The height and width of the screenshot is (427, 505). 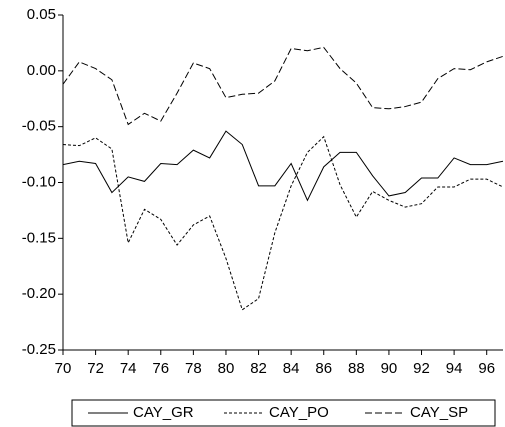 What do you see at coordinates (258, 368) in the screenshot?
I see `x-tick-label: 82` at bounding box center [258, 368].